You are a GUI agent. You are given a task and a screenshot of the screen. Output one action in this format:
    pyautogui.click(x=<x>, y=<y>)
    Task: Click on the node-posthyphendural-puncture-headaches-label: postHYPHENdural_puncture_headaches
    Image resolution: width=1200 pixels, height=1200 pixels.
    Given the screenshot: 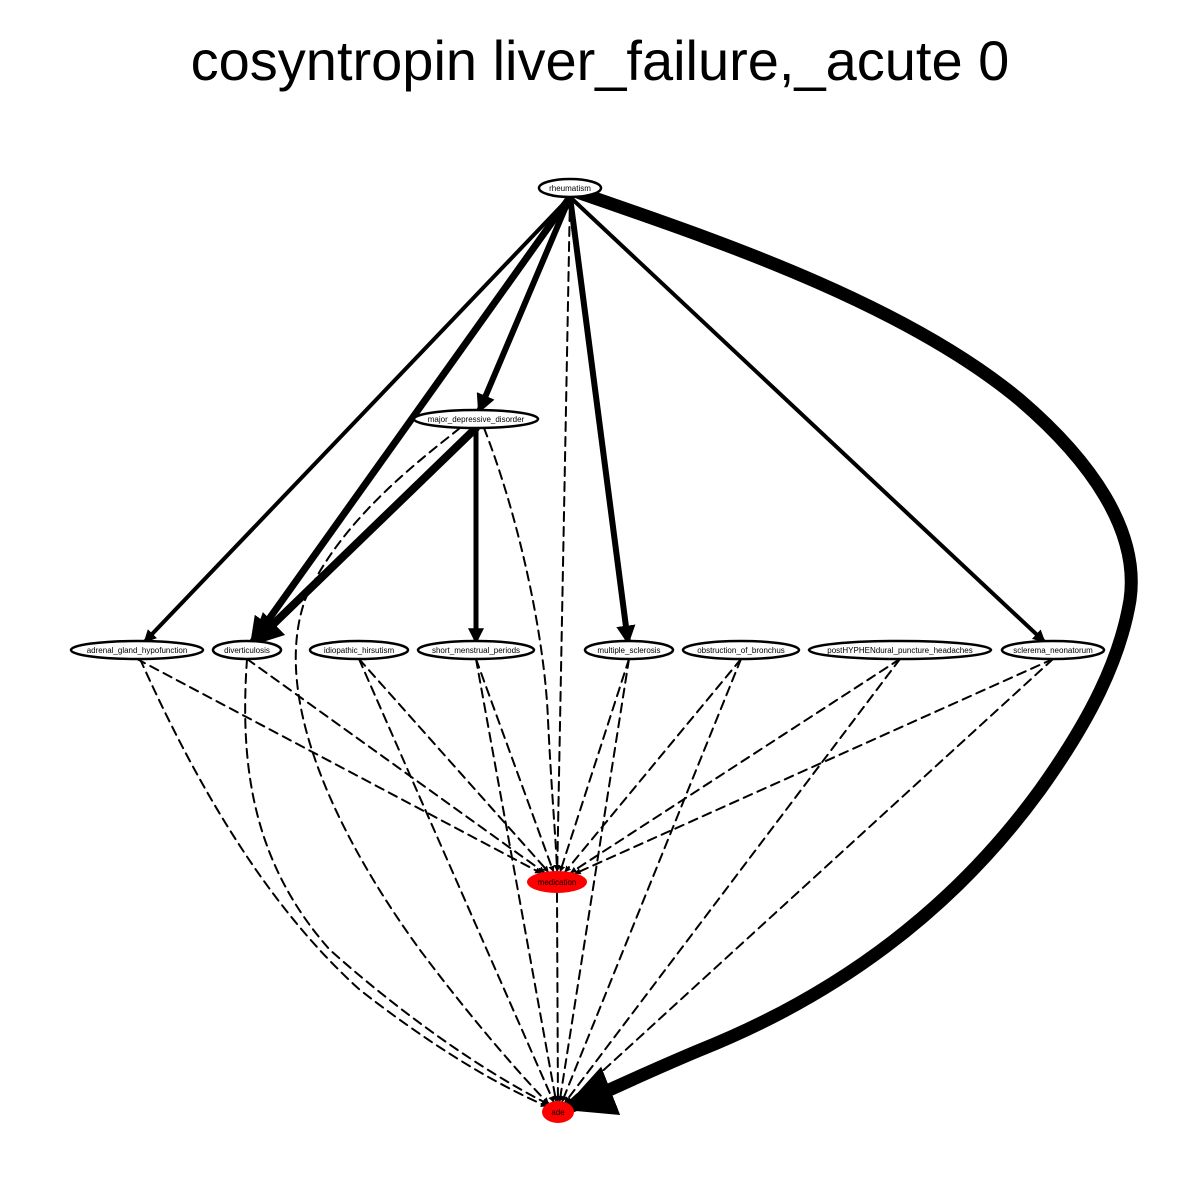 What is the action you would take?
    pyautogui.click(x=899, y=650)
    